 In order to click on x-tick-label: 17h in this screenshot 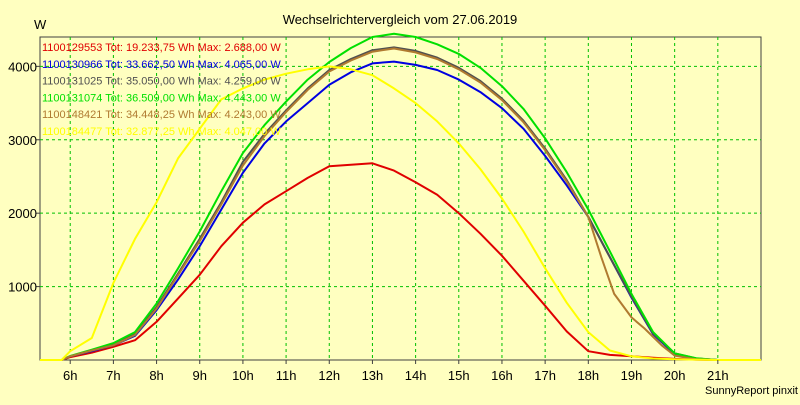, I will do `click(545, 375)`.